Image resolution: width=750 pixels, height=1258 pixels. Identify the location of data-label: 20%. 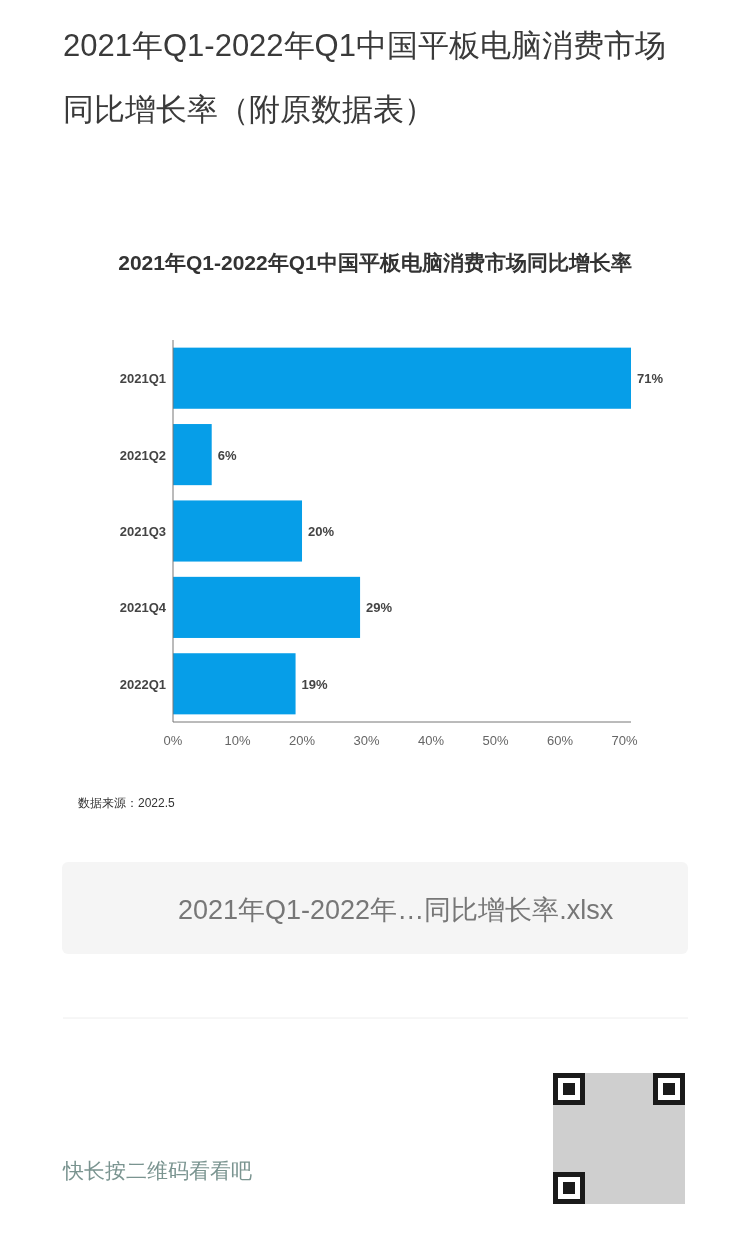
(321, 531).